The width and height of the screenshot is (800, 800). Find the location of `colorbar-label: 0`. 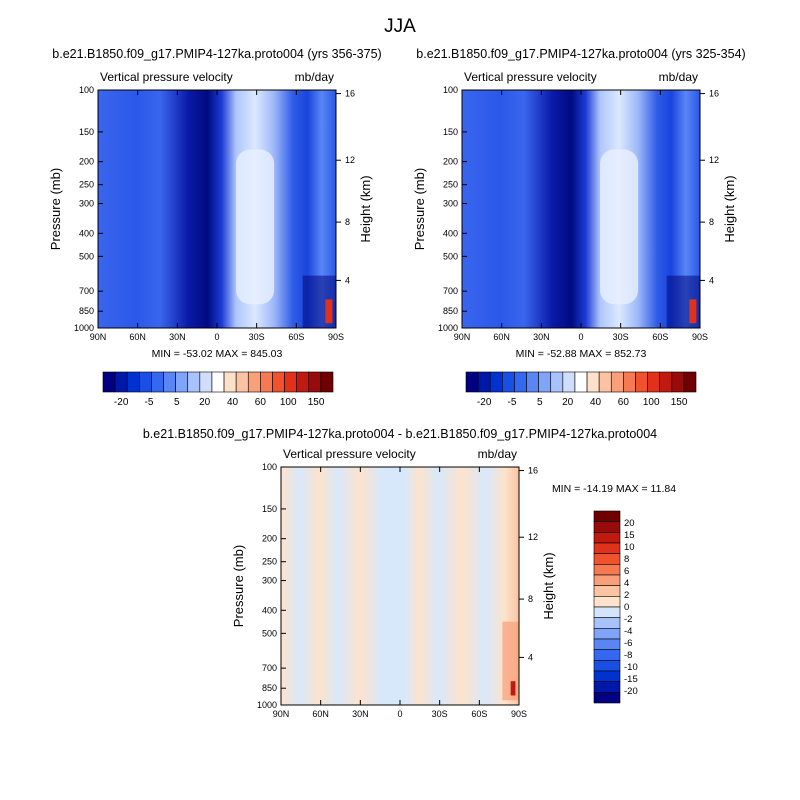

colorbar-label: 0 is located at coordinates (626, 607).